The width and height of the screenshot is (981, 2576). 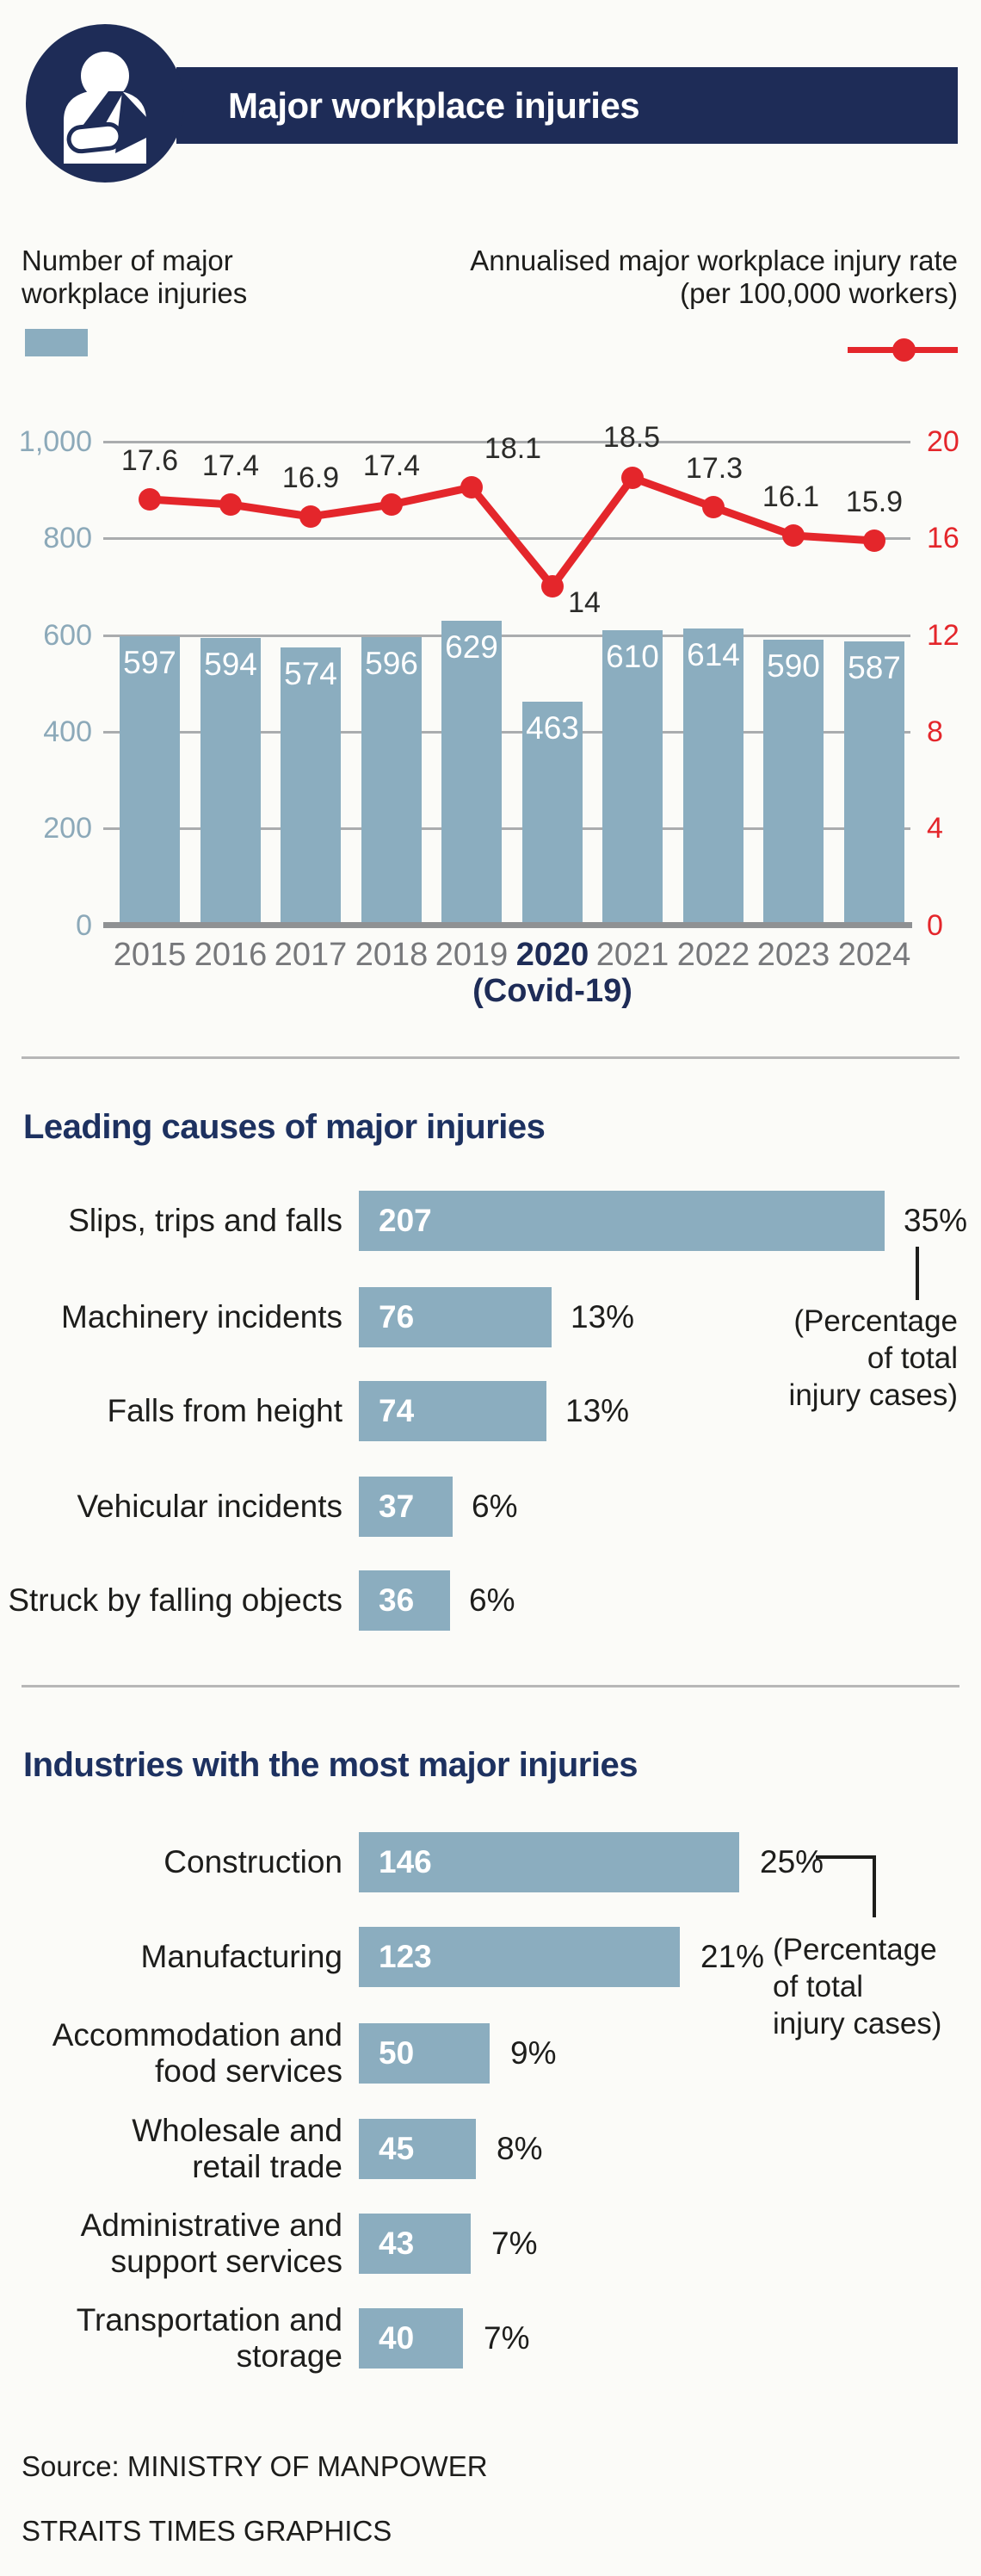 I want to click on cause-bar: 207, so click(x=622, y=1221).